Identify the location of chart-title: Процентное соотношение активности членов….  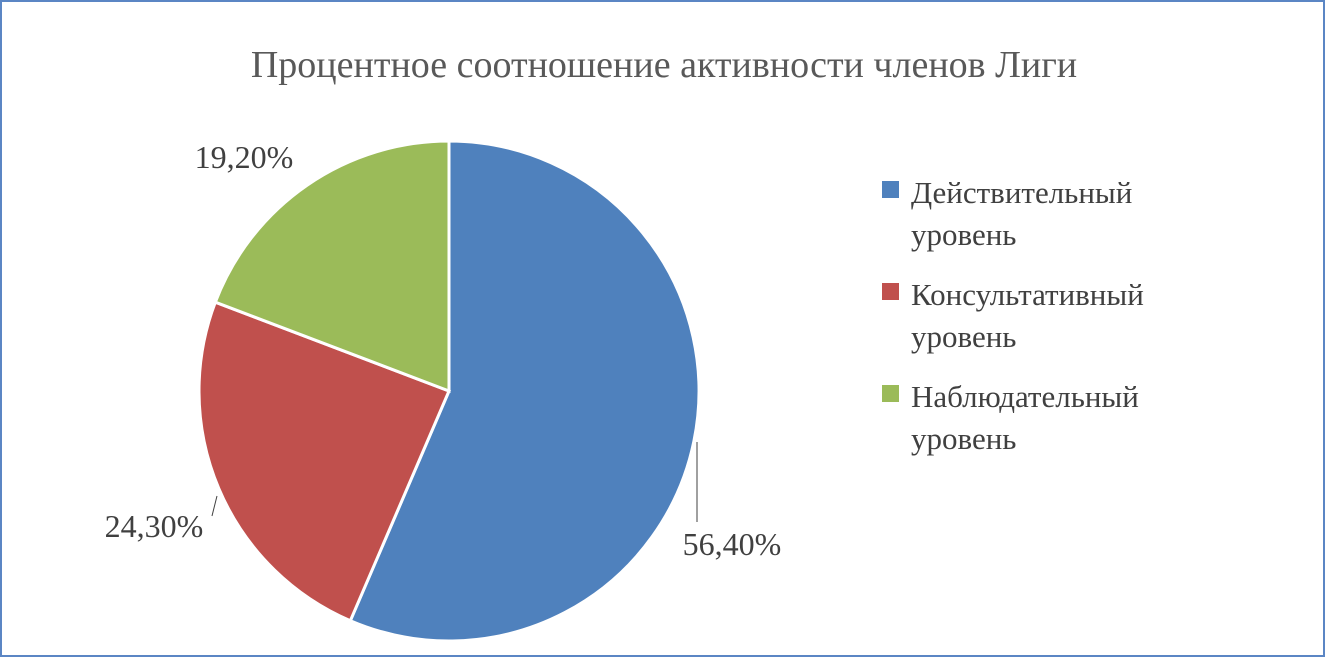
(664, 65).